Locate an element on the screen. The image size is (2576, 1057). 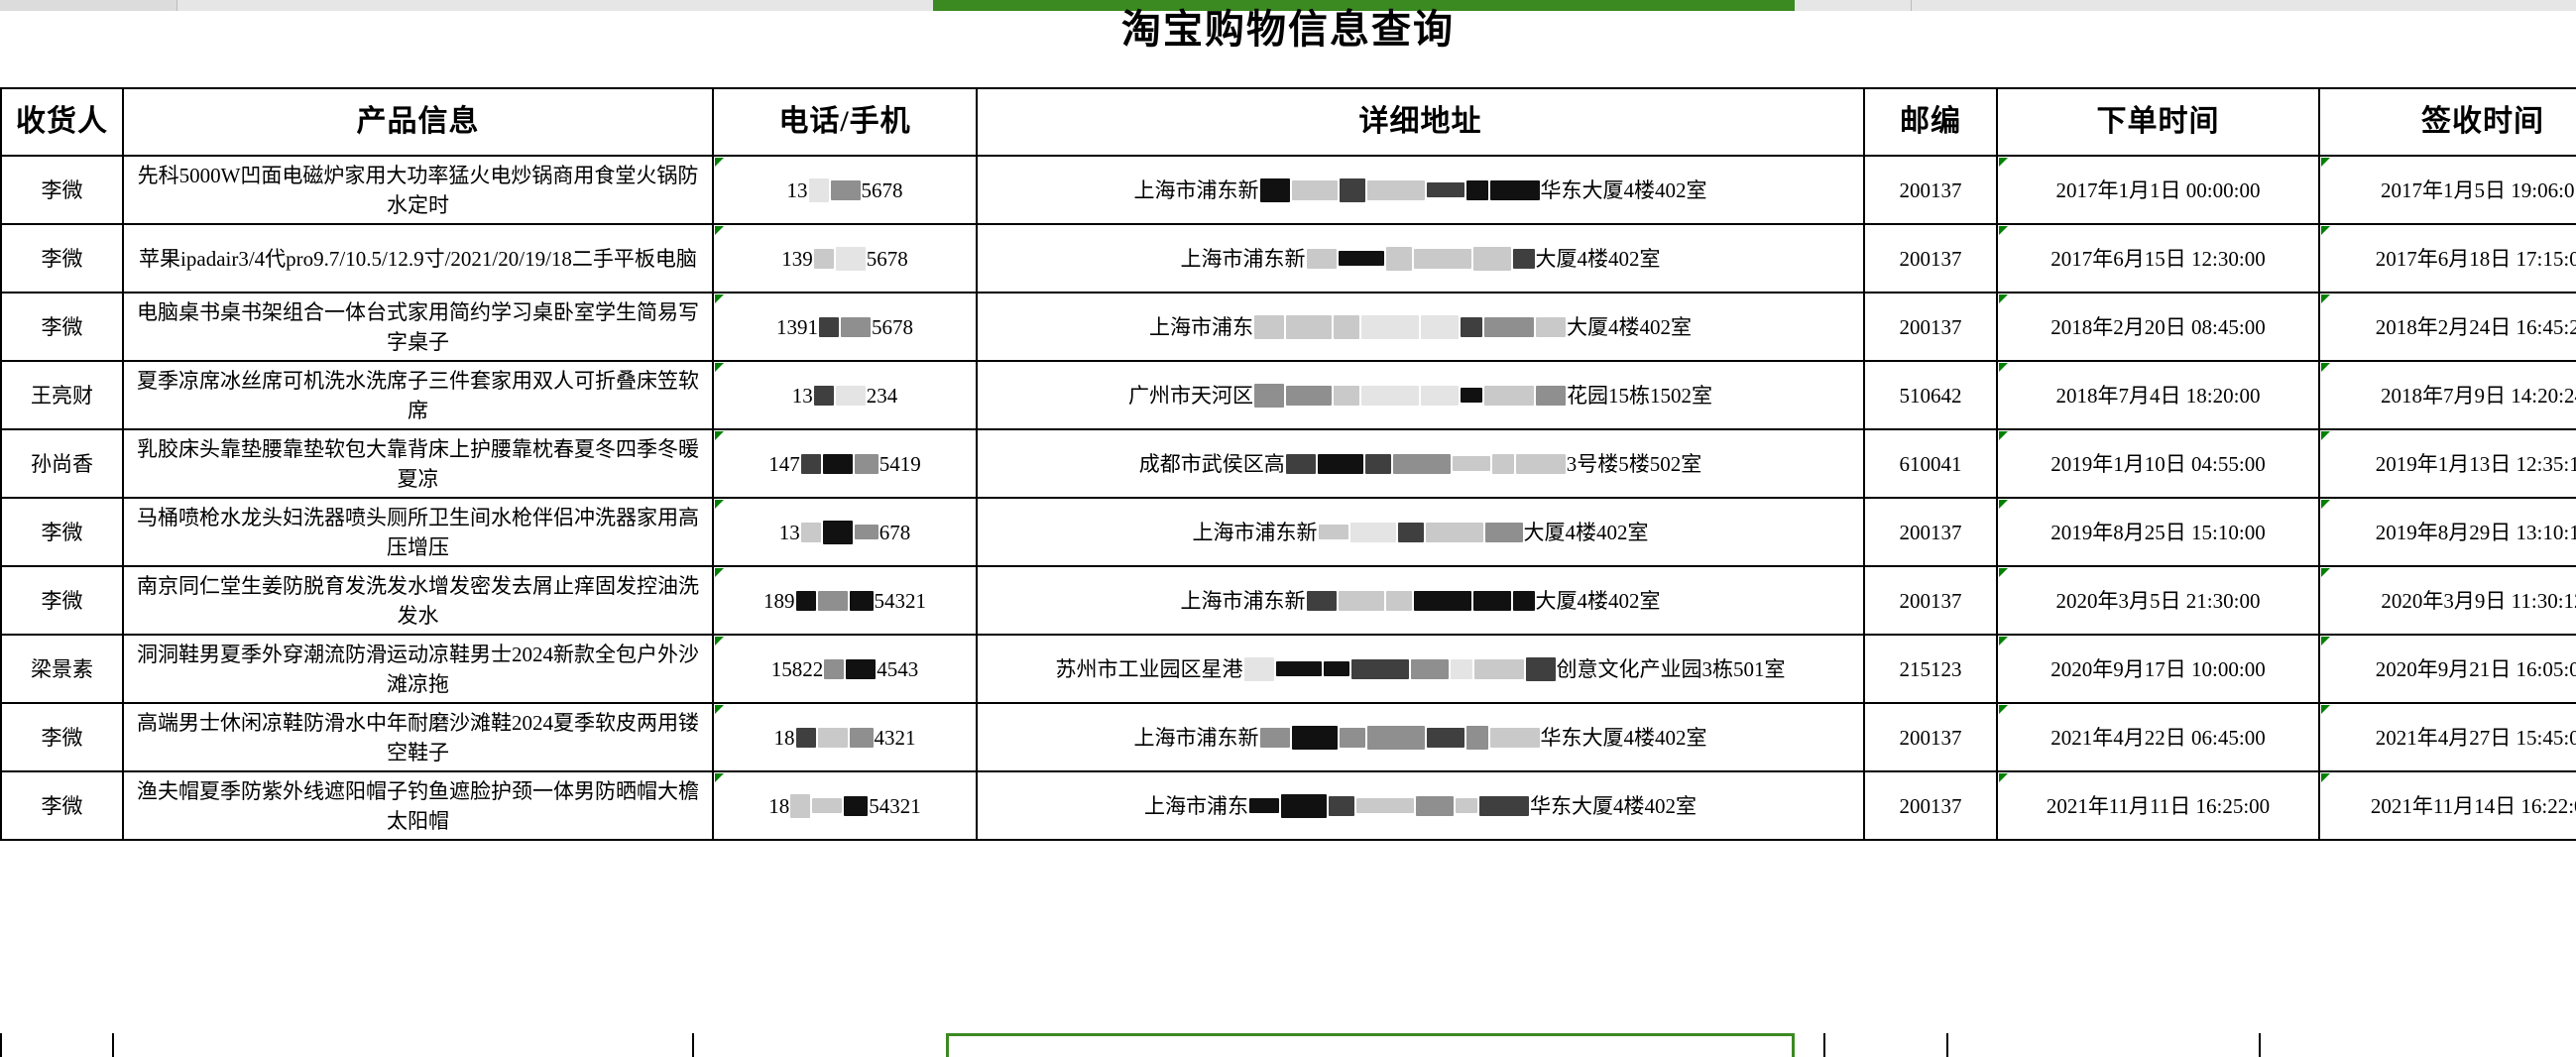
cell-sign-time: 2021年4月27日 15:45:02 is located at coordinates (2447, 737).